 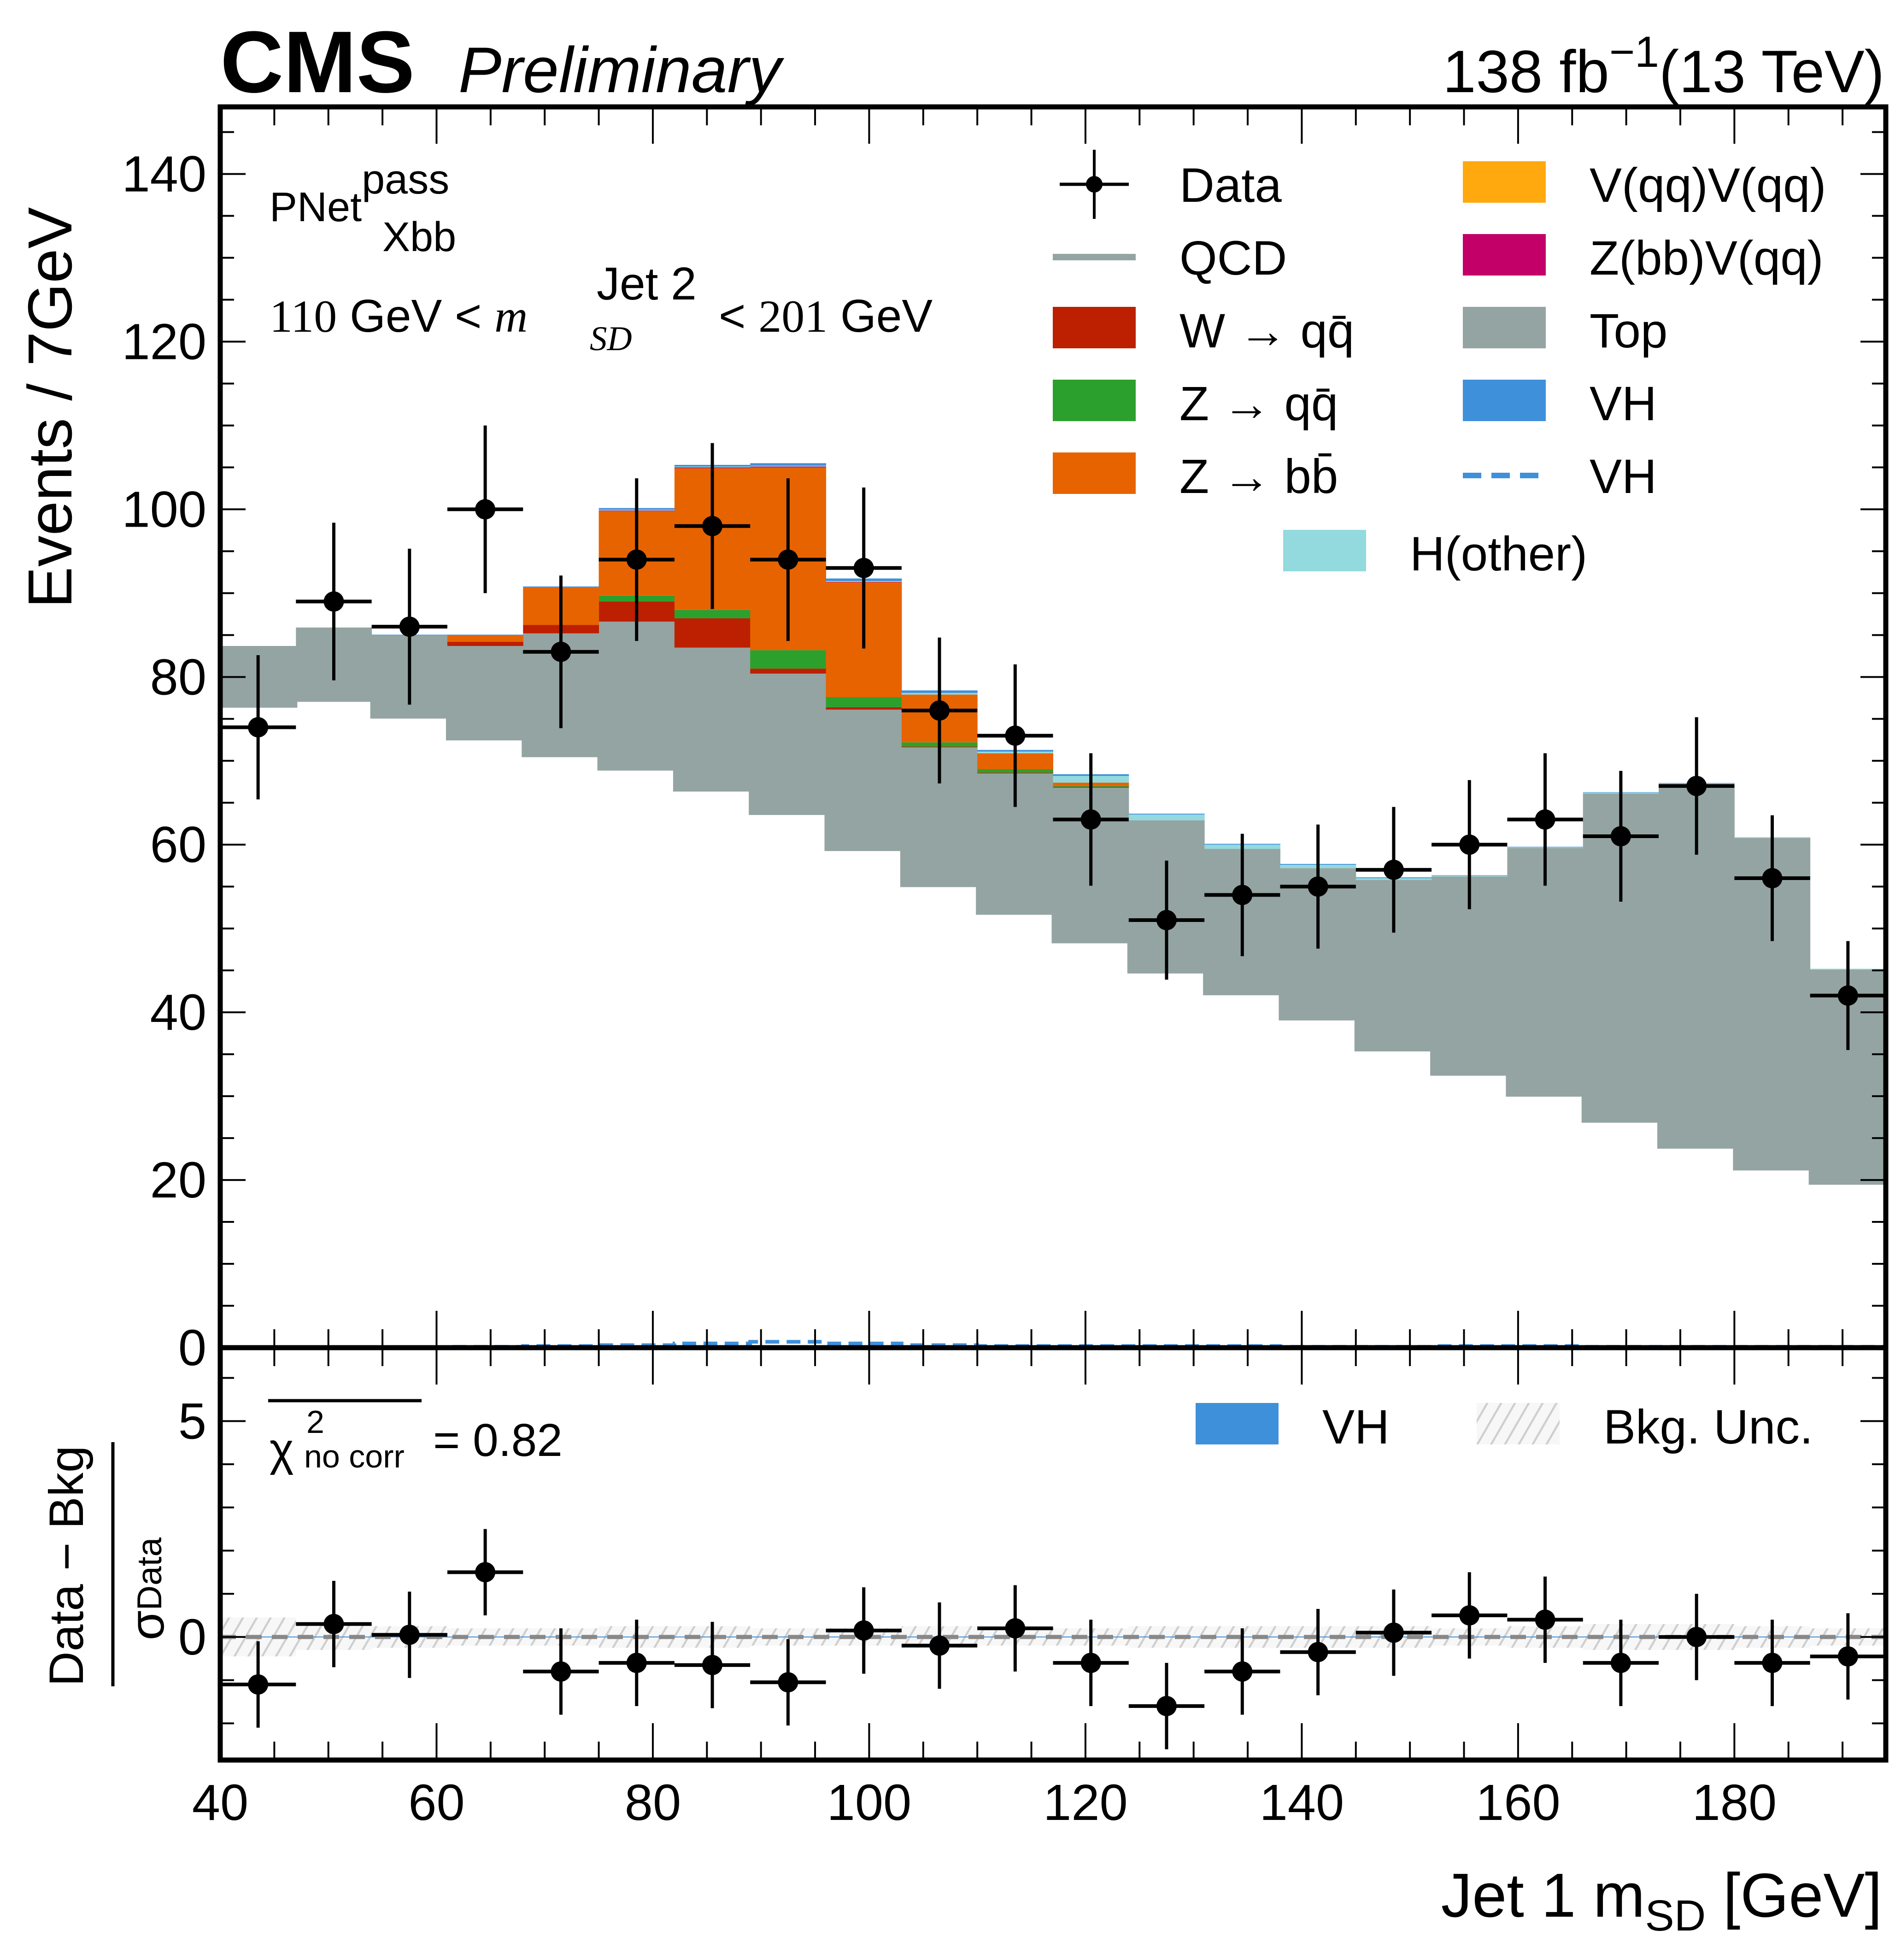 What do you see at coordinates (67, 1566) in the screenshot?
I see `ratio-ylabel-numerator: Data − Bkg` at bounding box center [67, 1566].